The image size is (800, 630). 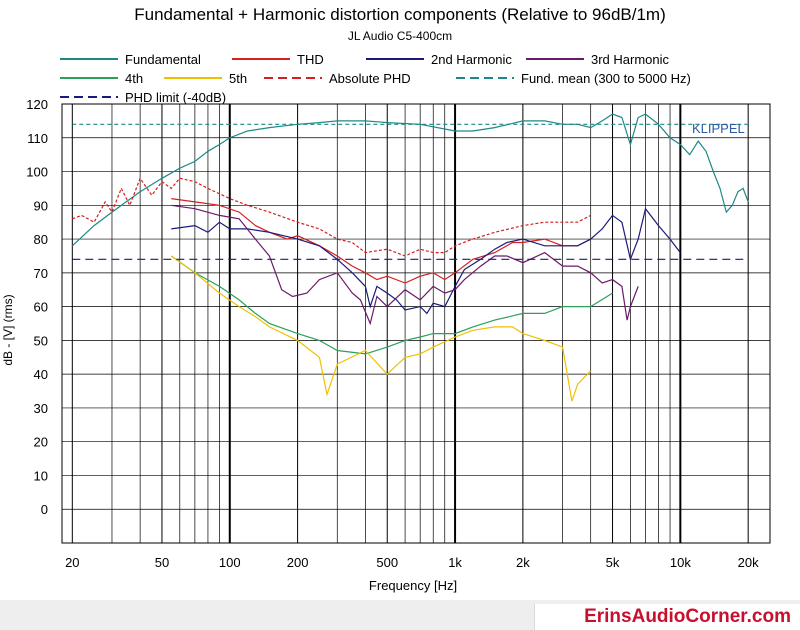 I want to click on legend-item: PHD limit (-40dB), so click(x=143, y=97).